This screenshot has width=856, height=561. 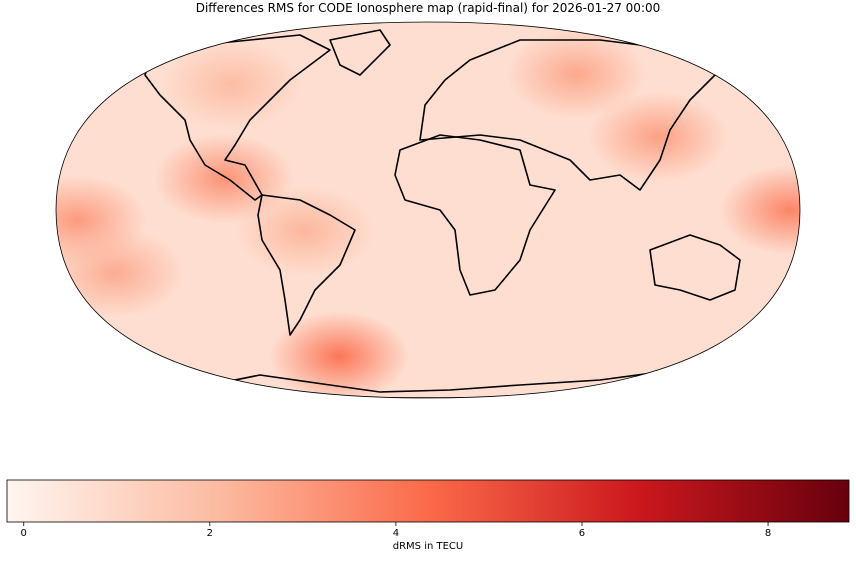 I want to click on colorbar-tick-label: 0, so click(x=24, y=533).